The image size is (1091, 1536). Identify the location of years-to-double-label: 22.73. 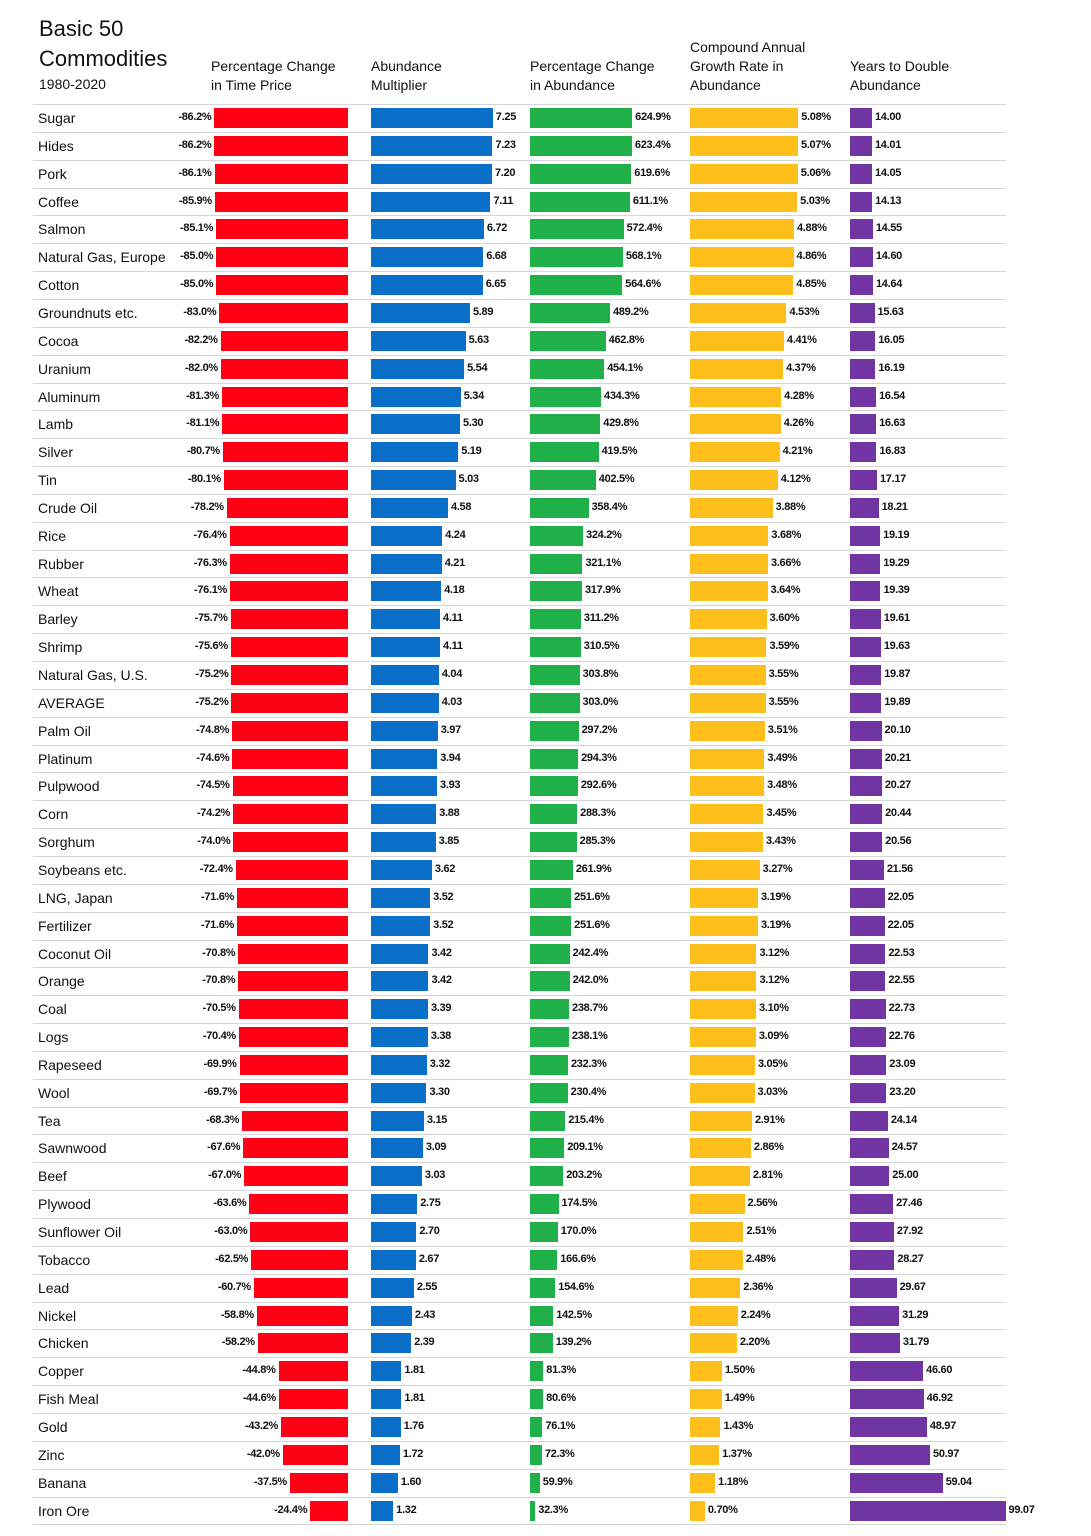
(901, 1008).